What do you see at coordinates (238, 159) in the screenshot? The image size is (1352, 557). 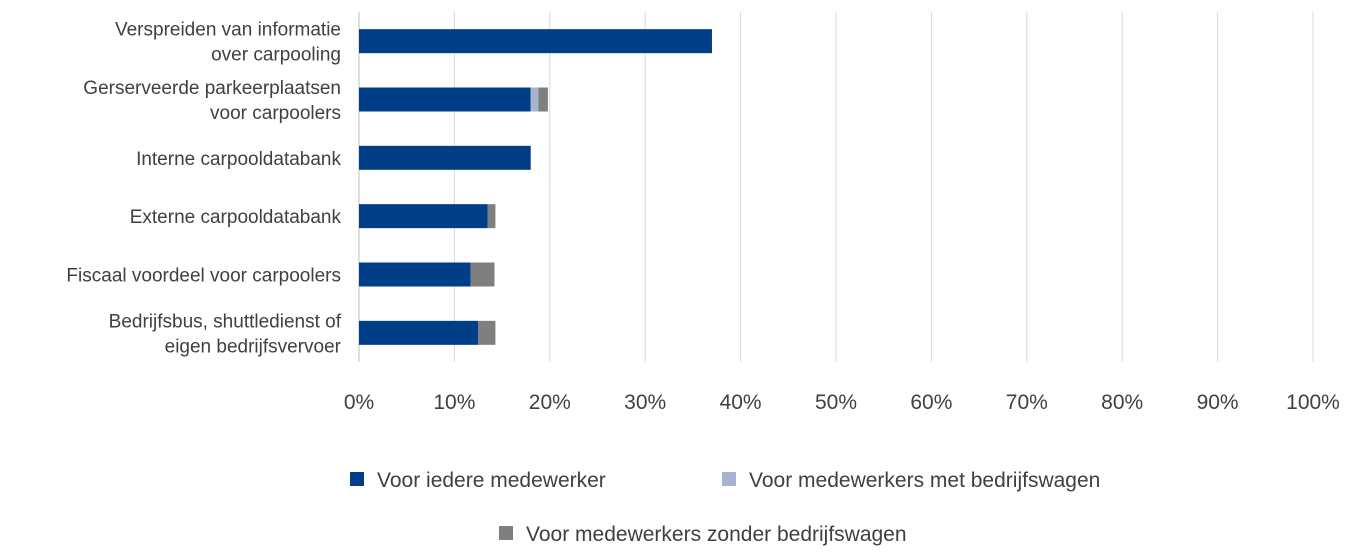 I see `category-label: Interne carpooldatabank` at bounding box center [238, 159].